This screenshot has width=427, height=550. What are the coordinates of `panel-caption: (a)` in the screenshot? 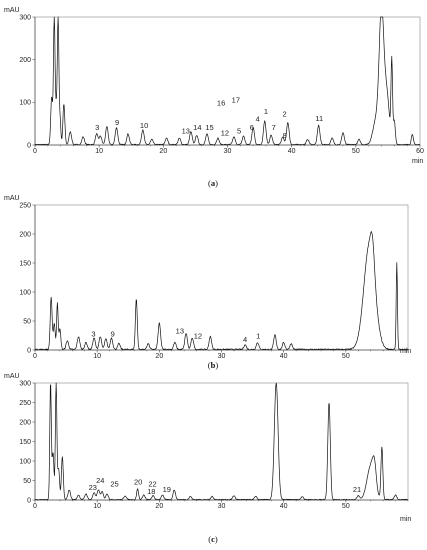 It's located at (213, 183).